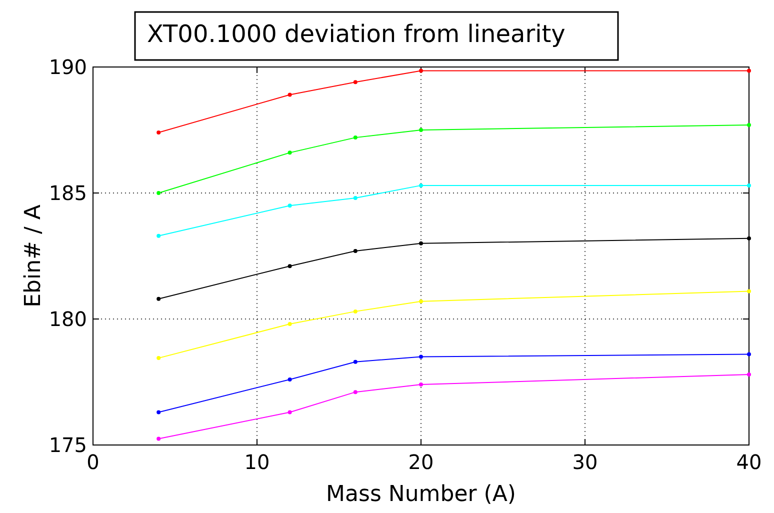  Describe the element at coordinates (67, 445) in the screenshot. I see `y-tick-label: 175` at that location.